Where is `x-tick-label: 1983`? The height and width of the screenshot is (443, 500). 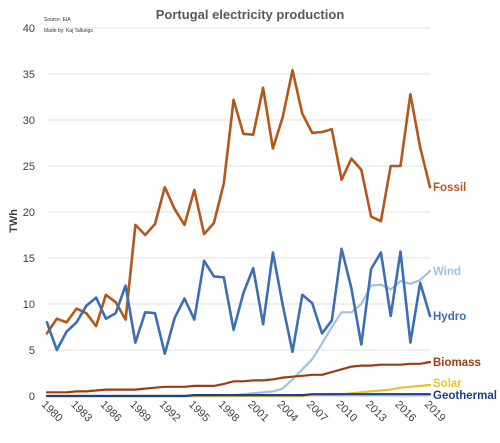 x-tick-label: 1983 is located at coordinates (81, 412).